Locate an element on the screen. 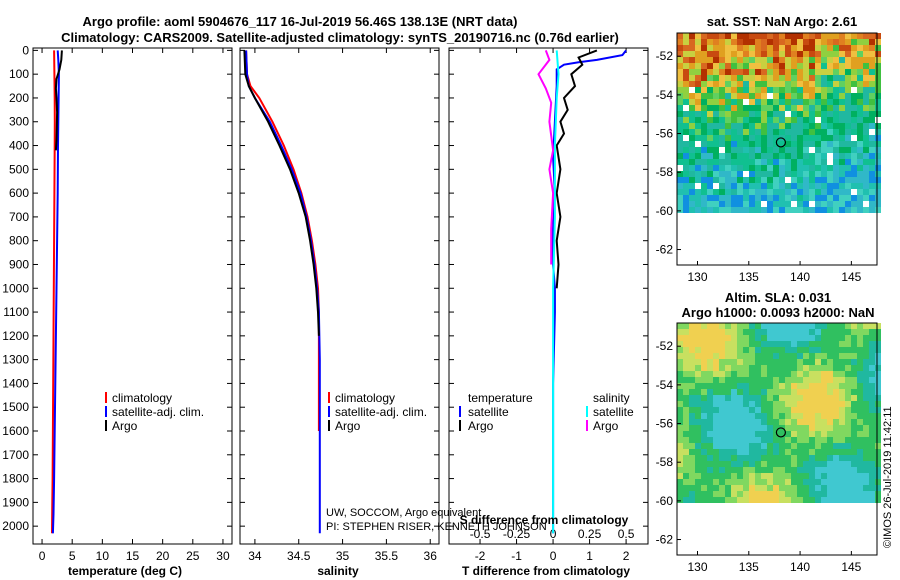 This screenshot has width=900, height=580. series-line-t-argo is located at coordinates (576, 169).